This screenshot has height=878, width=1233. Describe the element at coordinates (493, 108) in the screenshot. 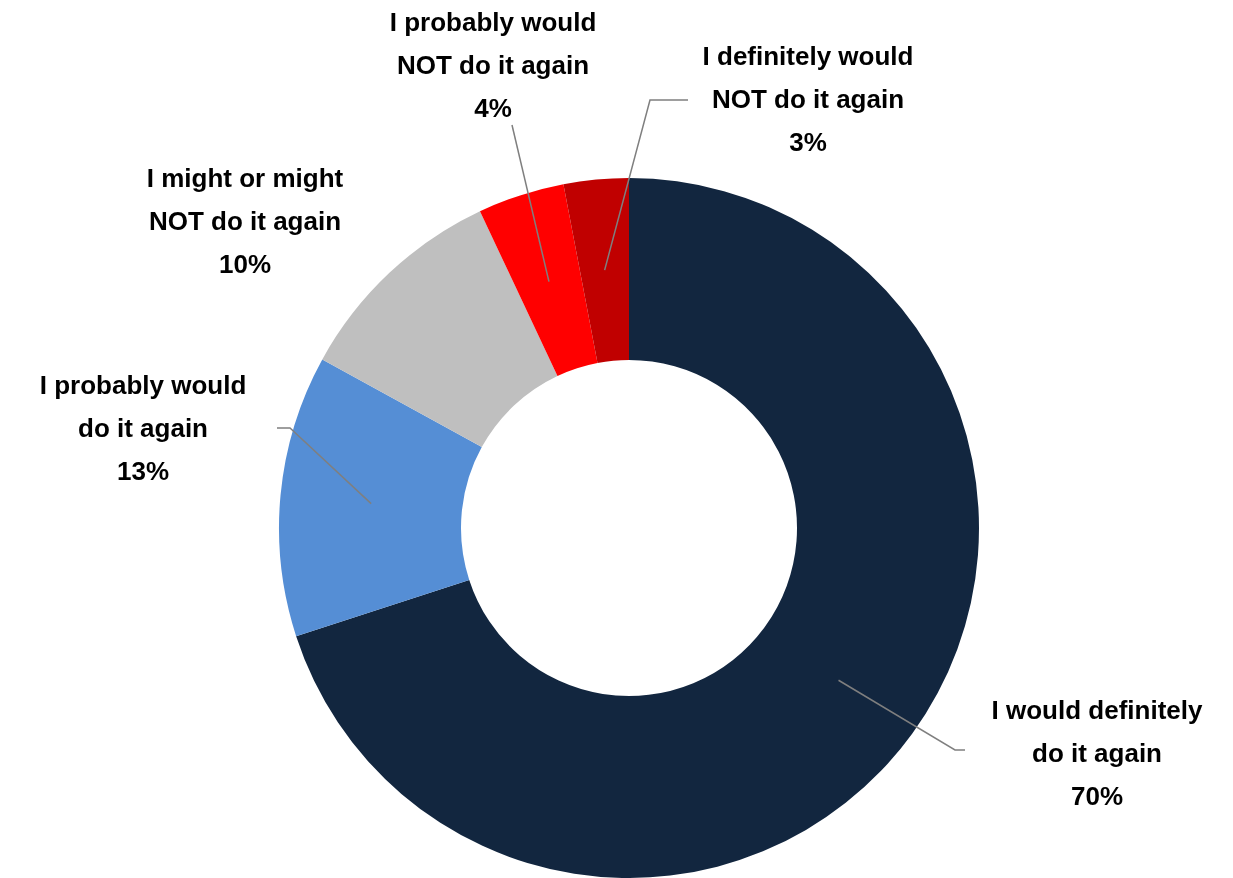

I see `data-label: 4%` at that location.